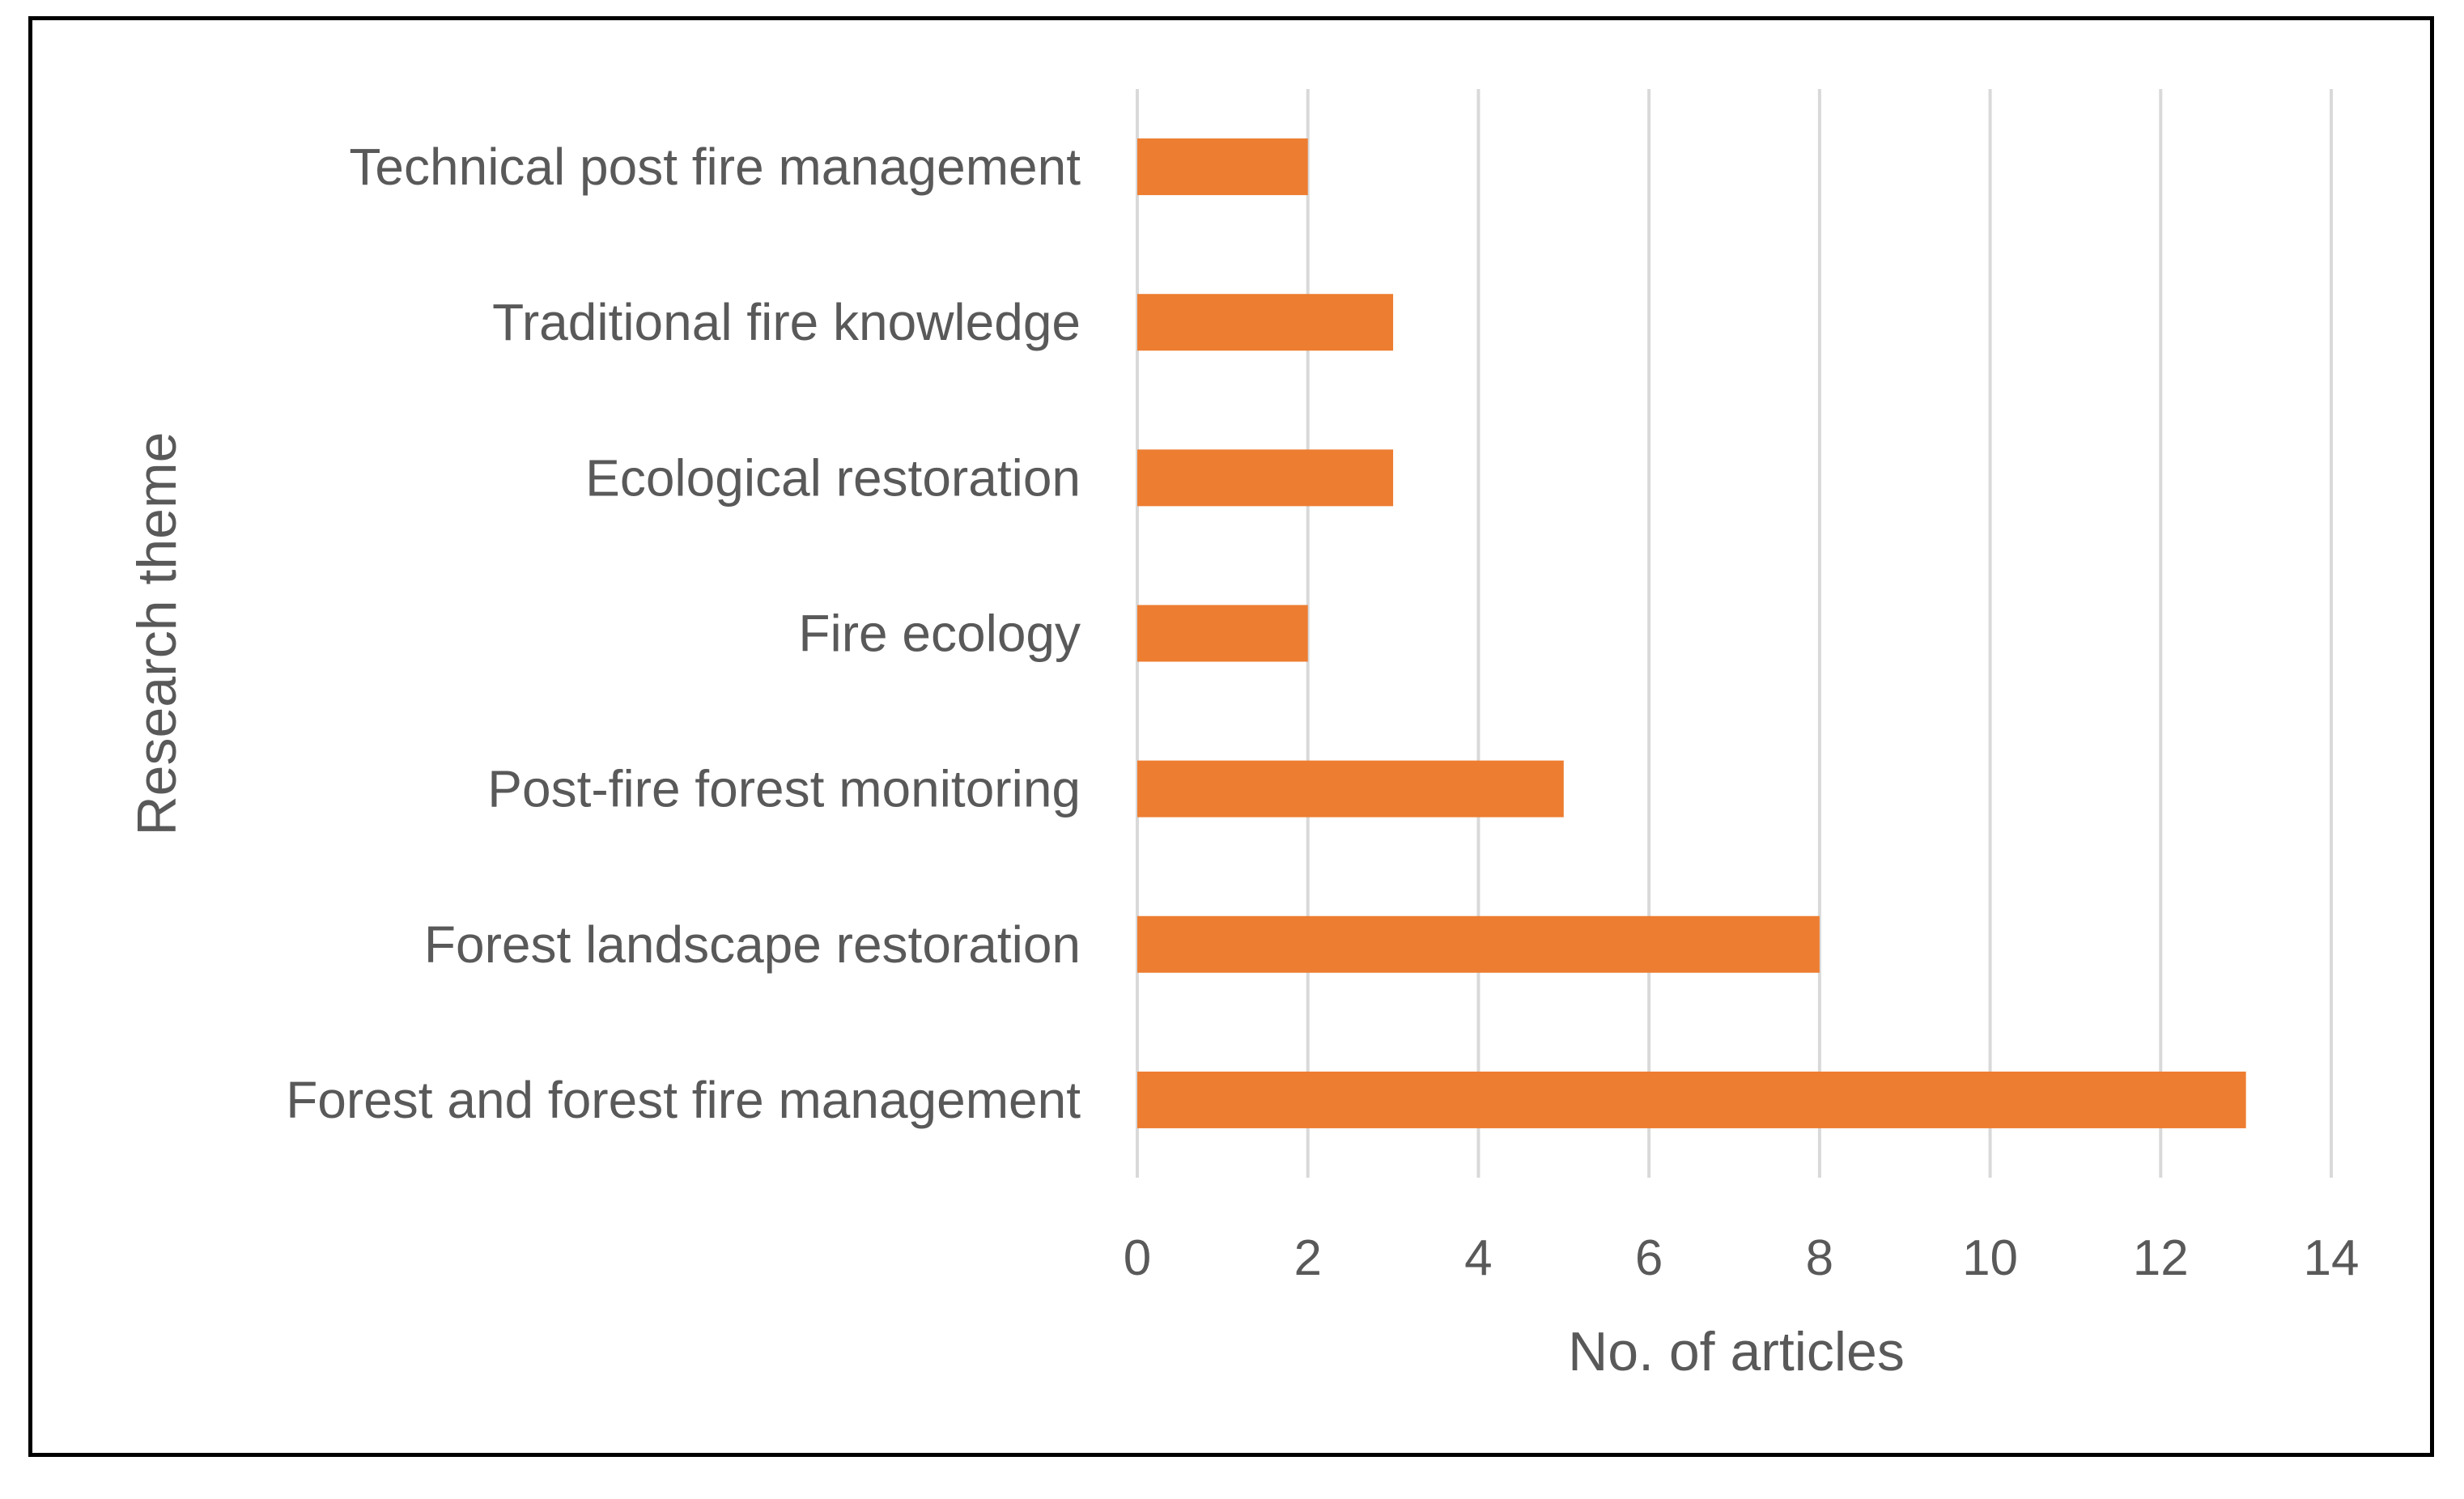 This screenshot has width=2464, height=1499. Describe the element at coordinates (715, 167) in the screenshot. I see `category-label: Technical post fire management` at that location.